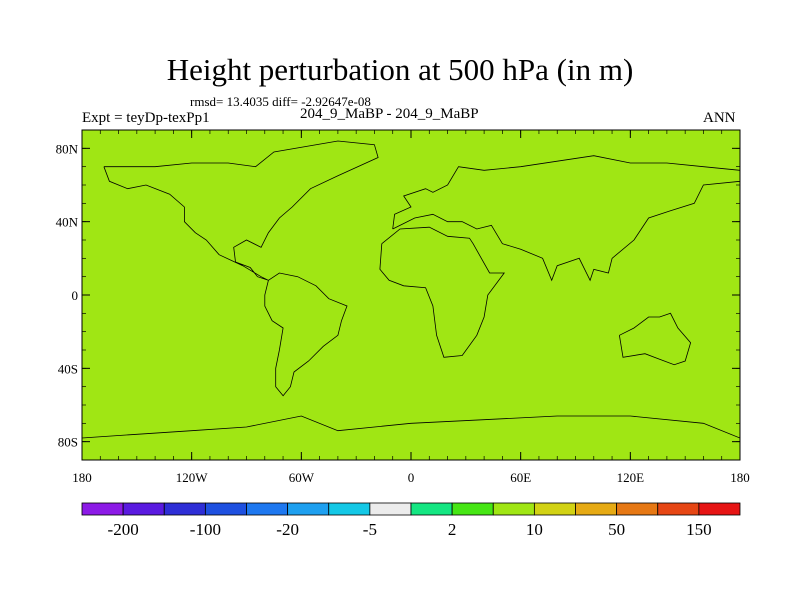  Describe the element at coordinates (411, 520) in the screenshot. I see `colorbar: -200 -100 -20 -5 2 10 50 150` at that location.